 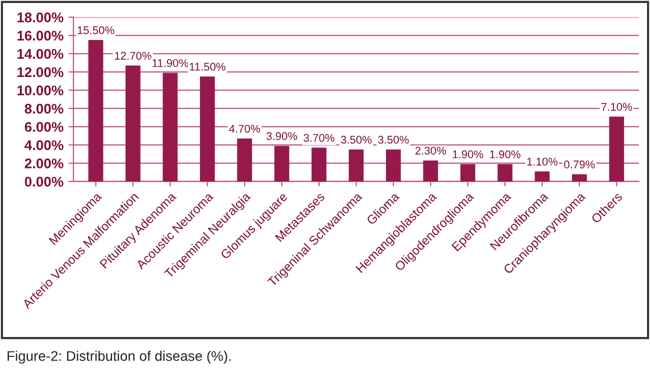 I want to click on data-label: 1.10%, so click(x=542, y=162).